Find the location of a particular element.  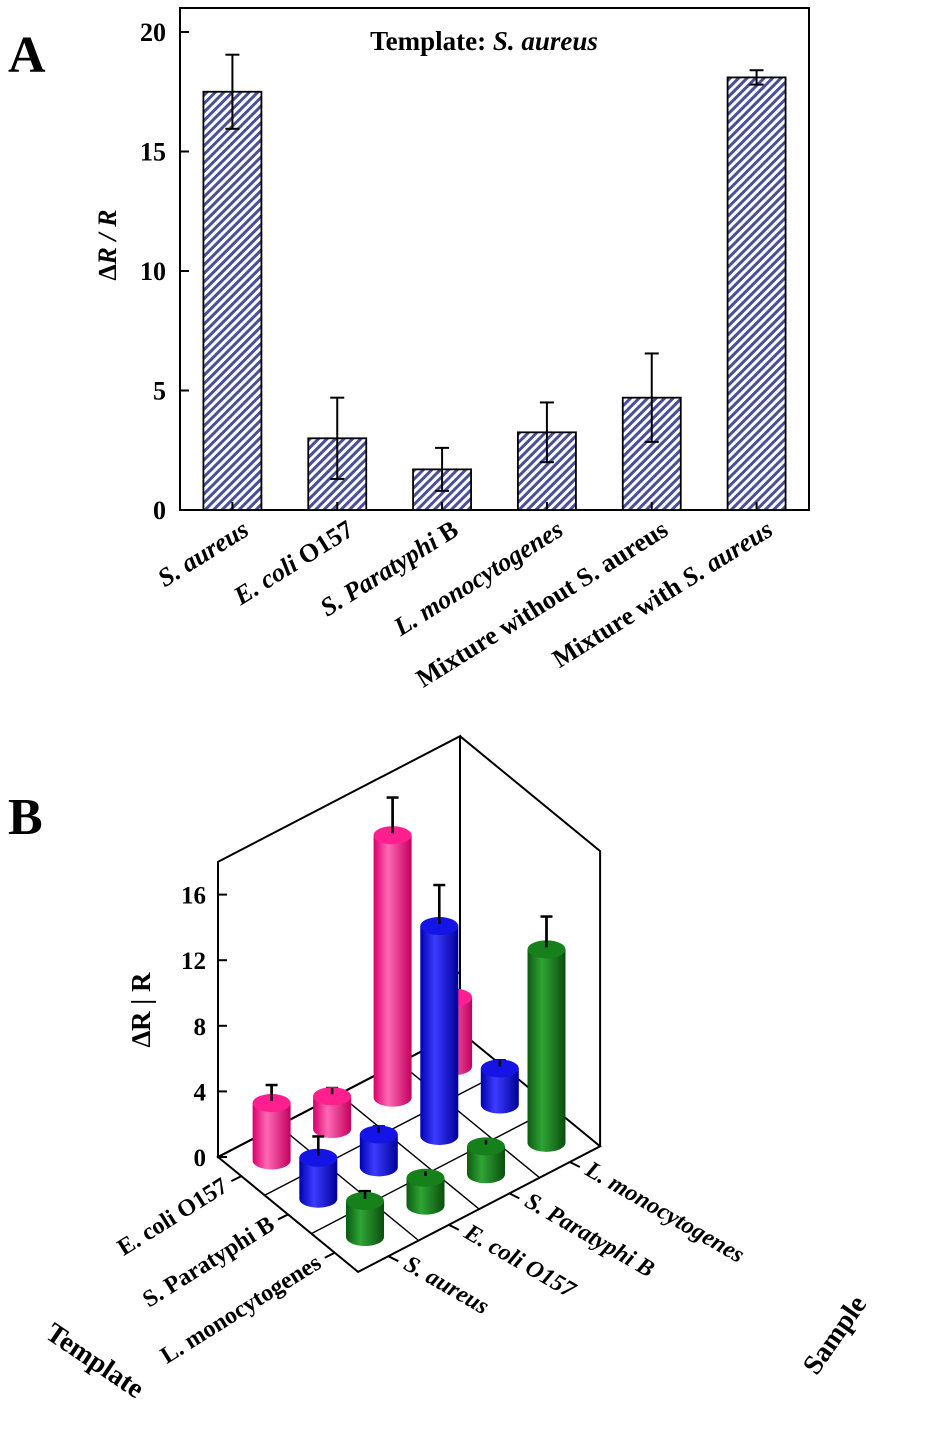

z-tick-label: 4 is located at coordinates (200, 1092).